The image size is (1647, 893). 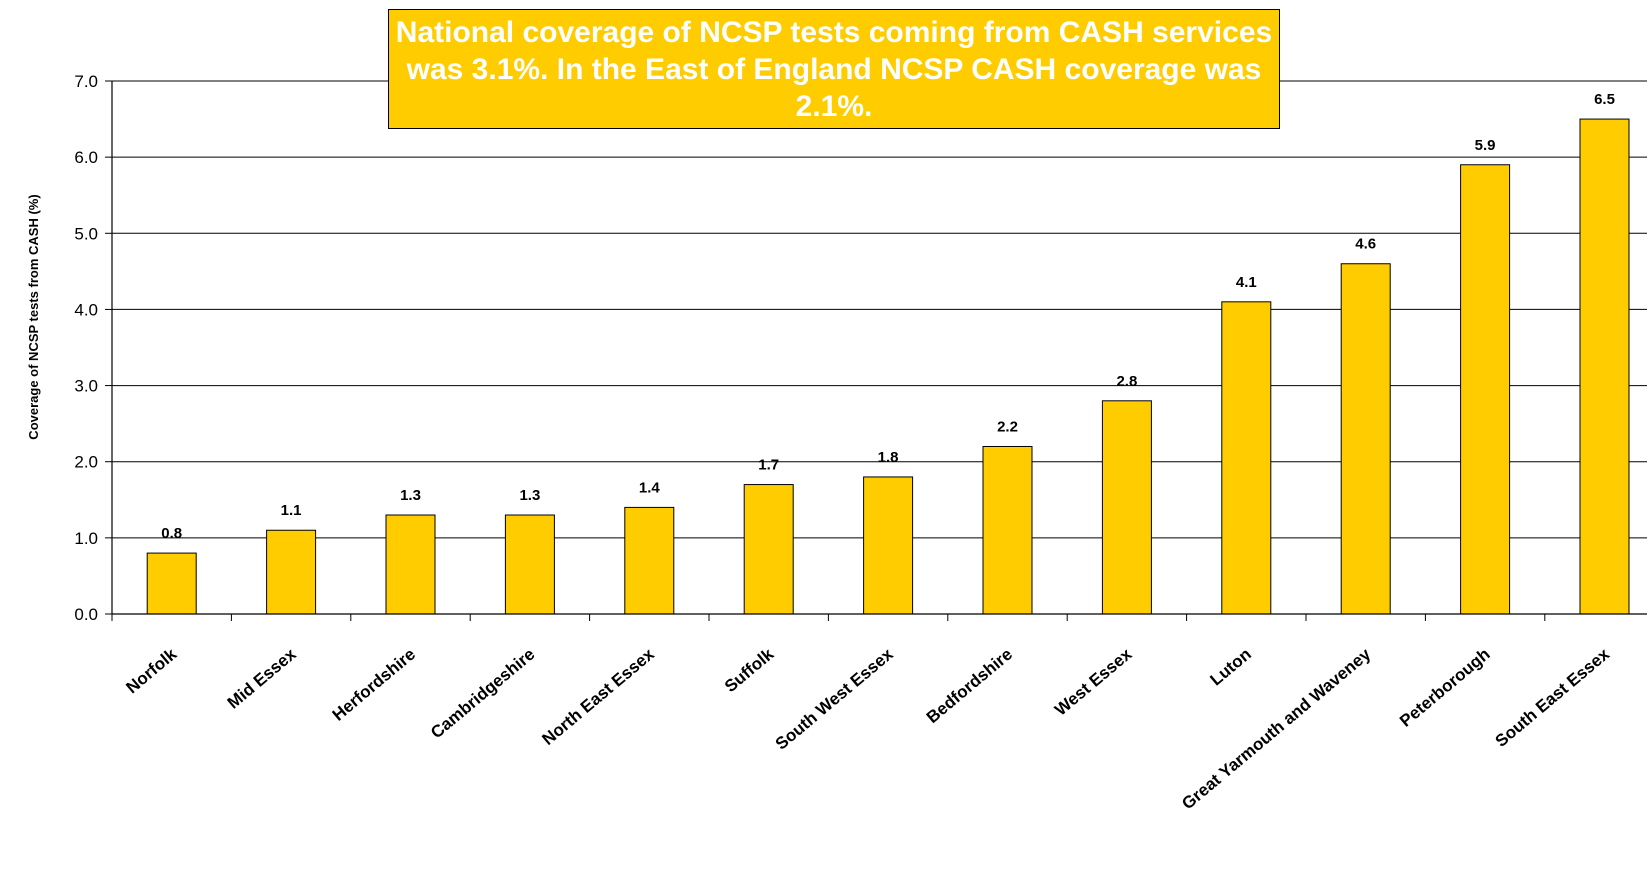 What do you see at coordinates (86, 81) in the screenshot?
I see `y-tick-label: 7.0` at bounding box center [86, 81].